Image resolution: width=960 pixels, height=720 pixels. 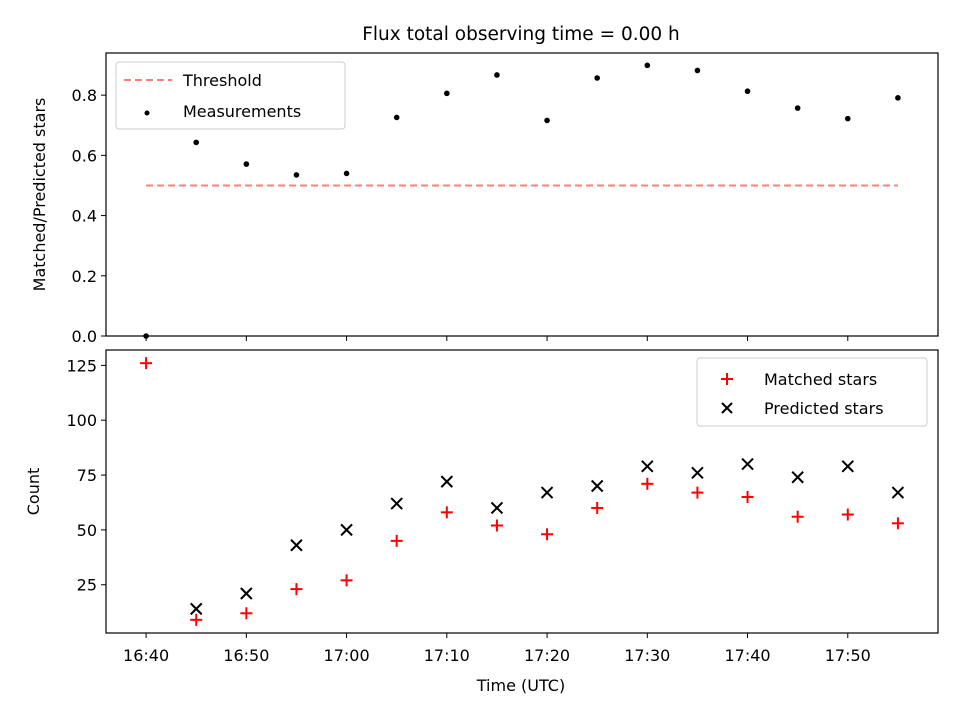 I want to click on bottom-x-tick-label: 17:30, so click(x=647, y=655).